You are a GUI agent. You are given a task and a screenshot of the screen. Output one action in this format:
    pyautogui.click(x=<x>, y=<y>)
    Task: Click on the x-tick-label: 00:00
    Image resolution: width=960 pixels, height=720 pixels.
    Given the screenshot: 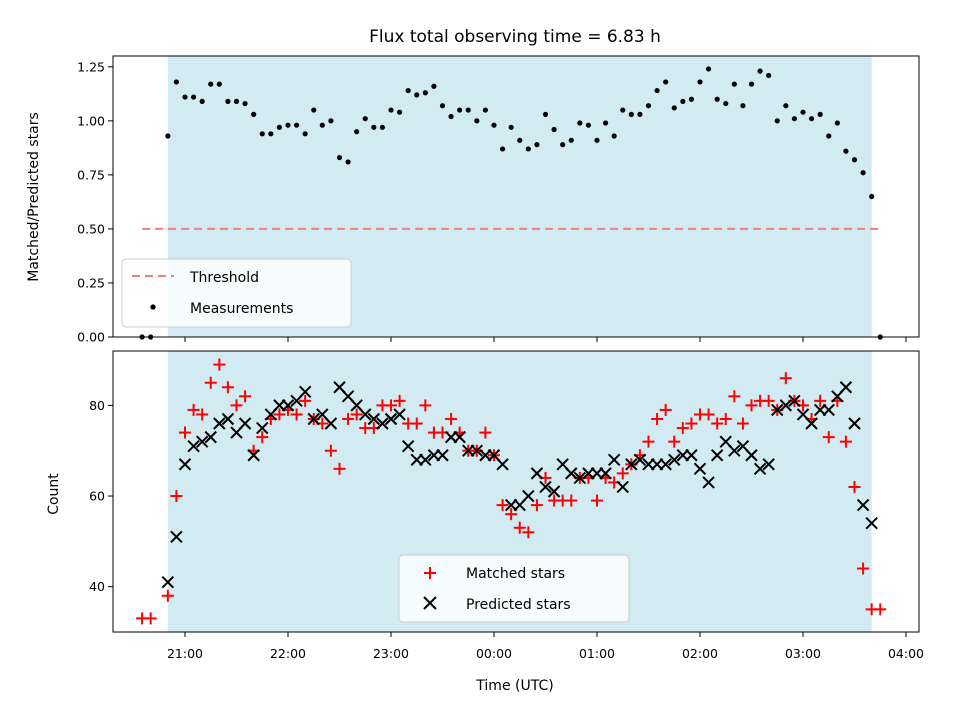 What is the action you would take?
    pyautogui.click(x=494, y=653)
    